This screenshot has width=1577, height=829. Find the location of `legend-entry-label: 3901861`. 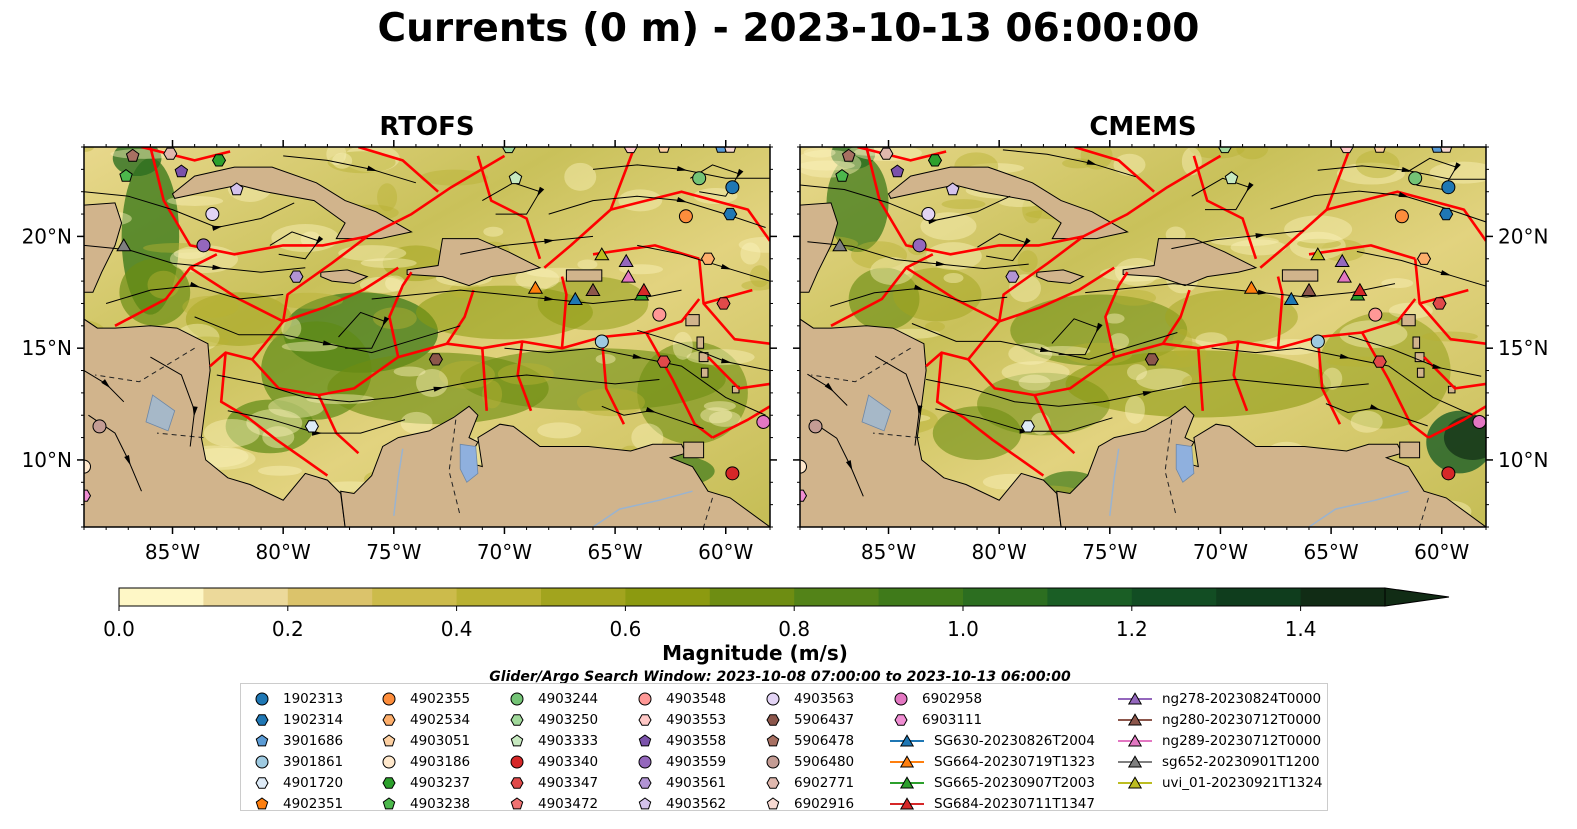

legend-entry-label: 3901861 is located at coordinates (313, 761).